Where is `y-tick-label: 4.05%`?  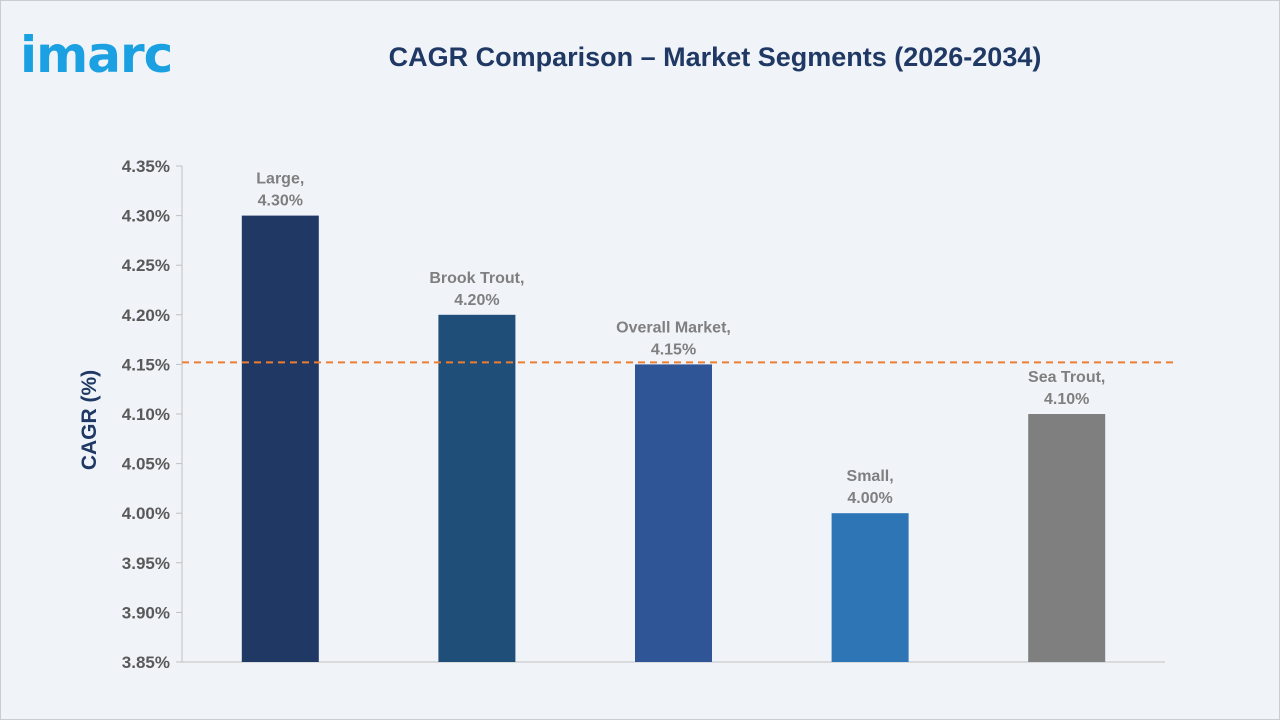
y-tick-label: 4.05% is located at coordinates (146, 464).